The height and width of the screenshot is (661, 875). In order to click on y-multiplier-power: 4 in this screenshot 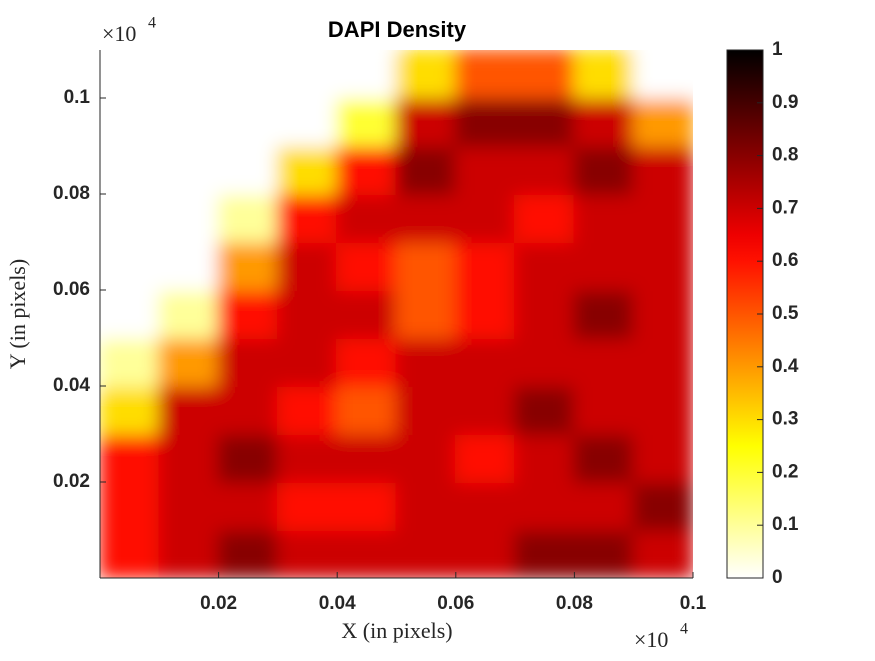, I will do `click(152, 23)`.